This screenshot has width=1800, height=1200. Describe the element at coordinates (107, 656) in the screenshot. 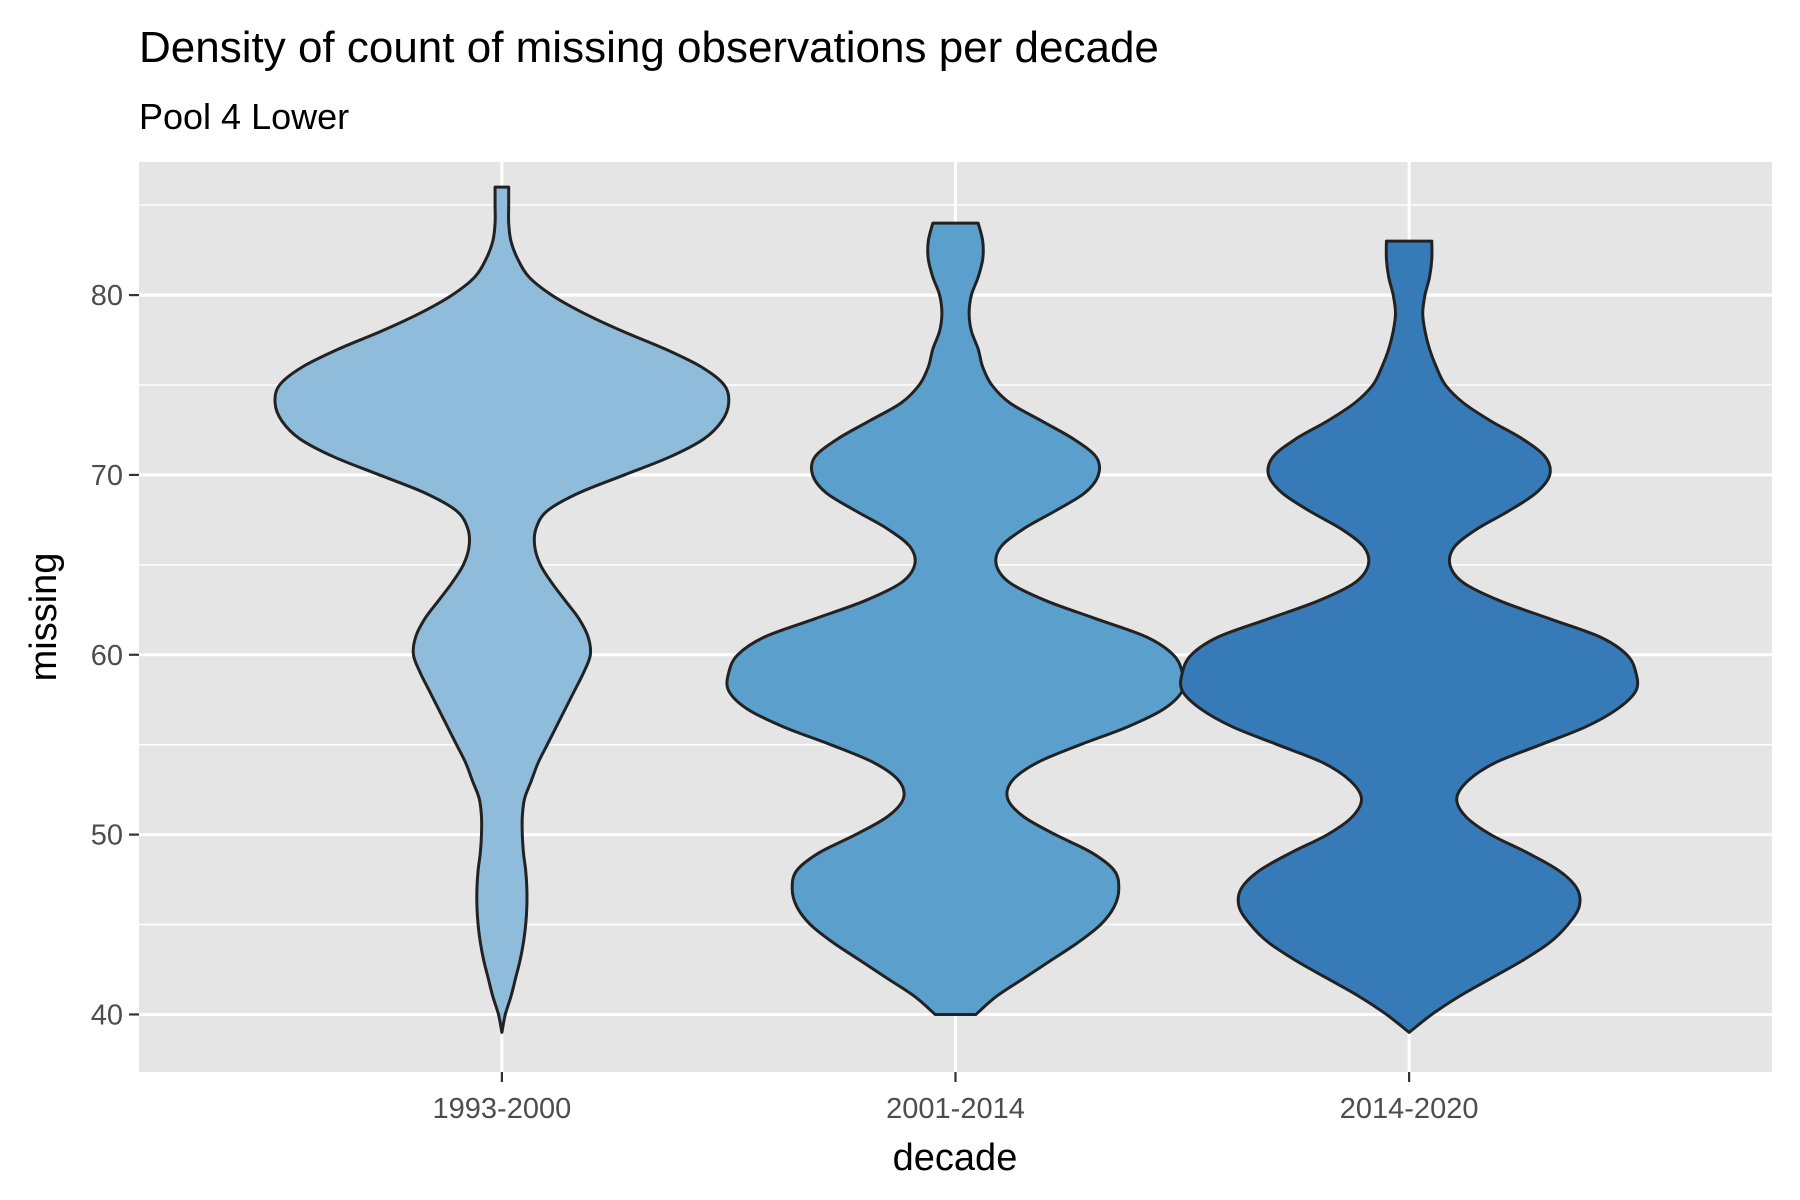

I see `y-tick-label: 60` at that location.